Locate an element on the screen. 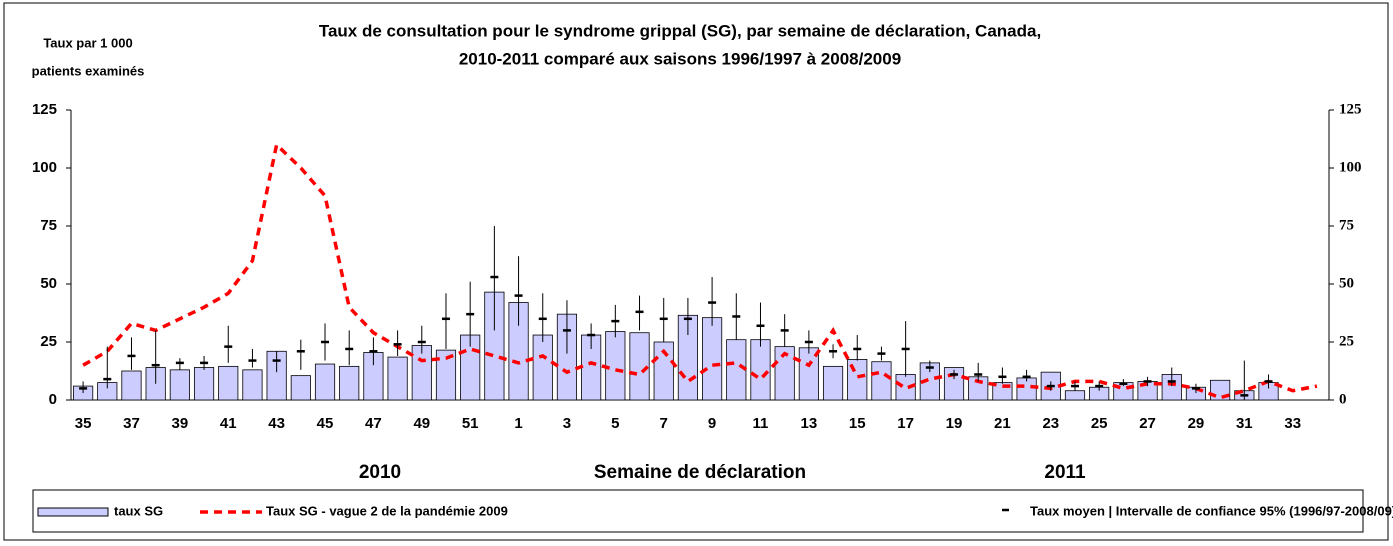 This screenshot has height=546, width=1393. legend-swatch is located at coordinates (73, 512).